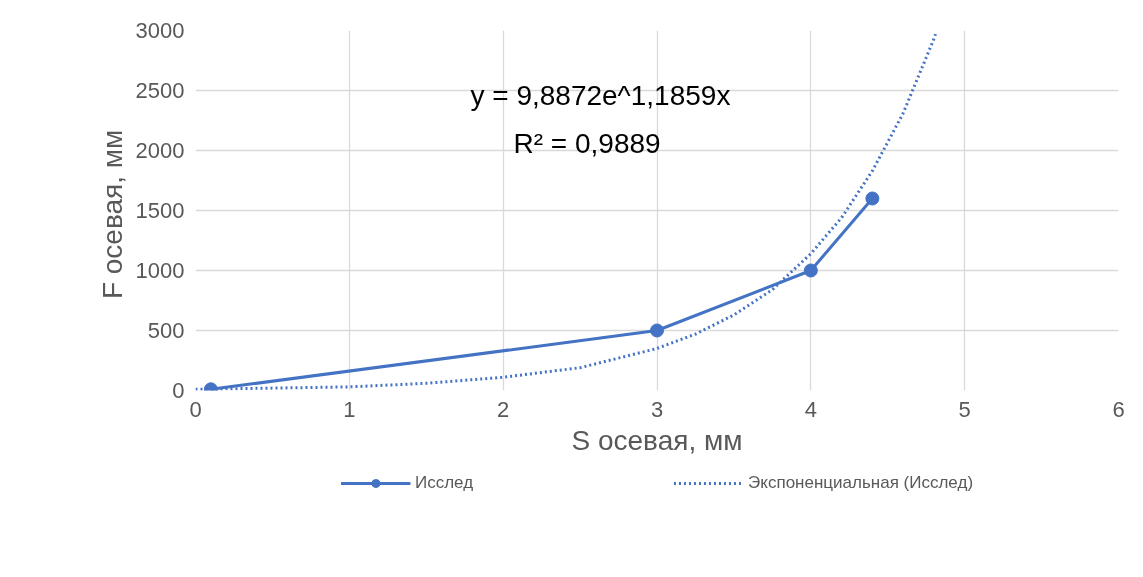  I want to click on annotation: y = 9,8872e^1,1859x, so click(600, 95).